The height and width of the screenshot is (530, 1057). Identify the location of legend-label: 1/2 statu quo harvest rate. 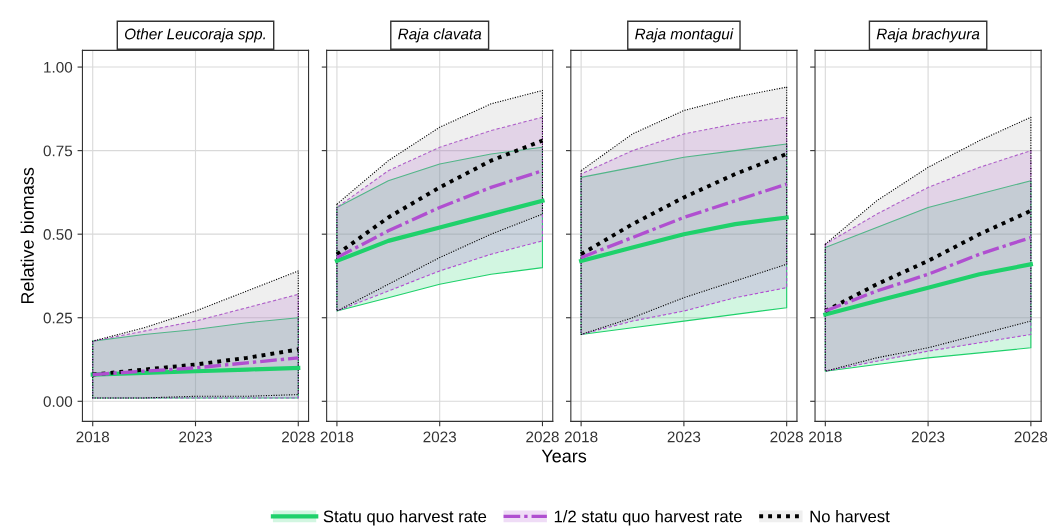
(648, 518).